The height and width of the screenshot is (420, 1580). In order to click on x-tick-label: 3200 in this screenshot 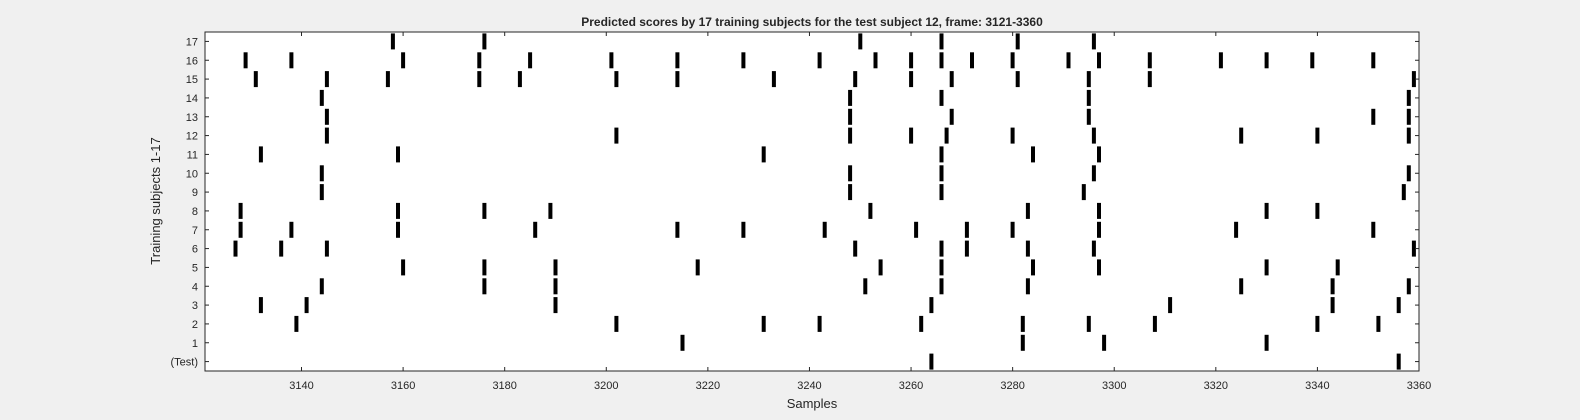, I will do `click(606, 386)`.